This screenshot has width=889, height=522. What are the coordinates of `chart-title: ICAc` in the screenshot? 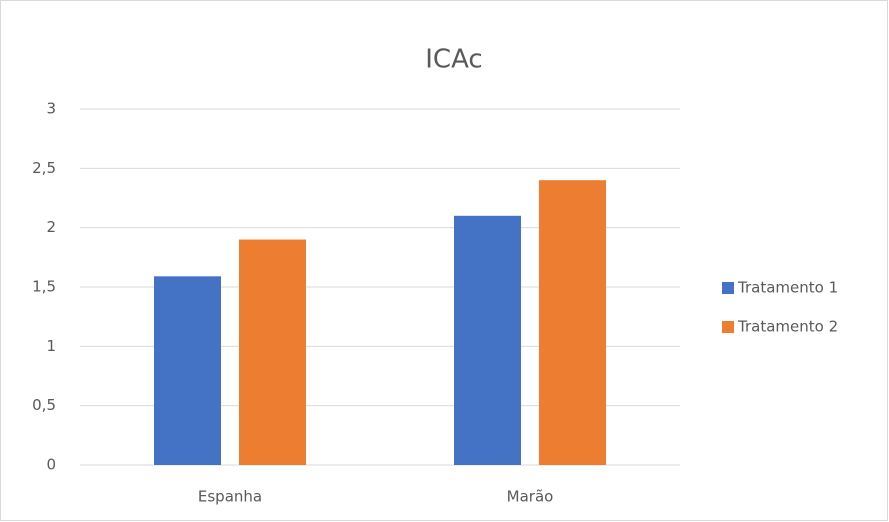 It's located at (453, 60).